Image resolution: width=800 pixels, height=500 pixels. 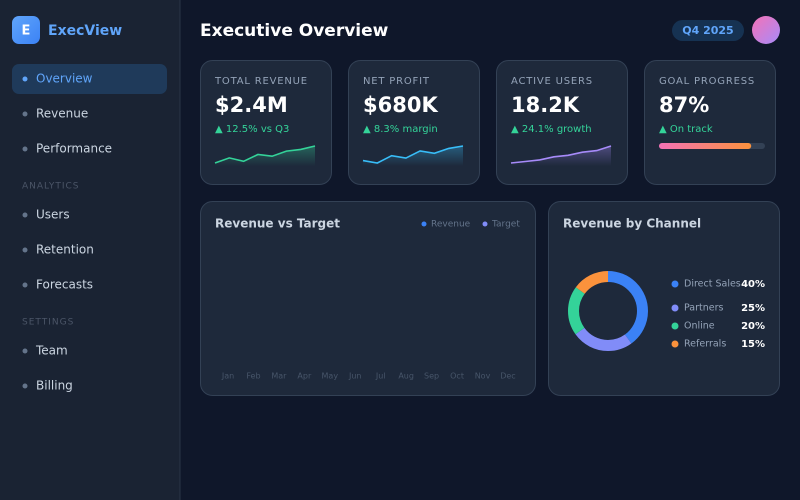 What do you see at coordinates (330, 376) in the screenshot?
I see `x-tick-label: May` at bounding box center [330, 376].